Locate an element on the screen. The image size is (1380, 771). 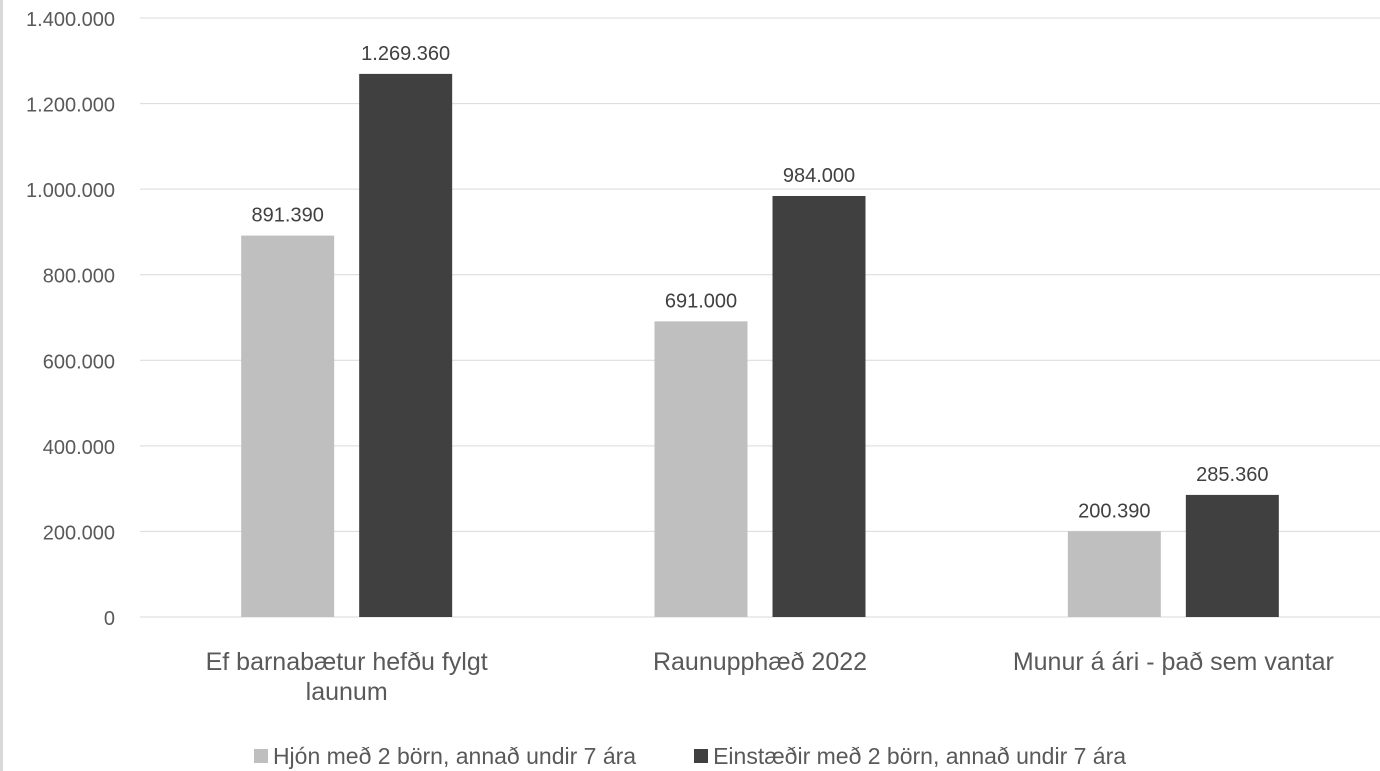
y-tick-label: 1.200.000 is located at coordinates (70, 106).